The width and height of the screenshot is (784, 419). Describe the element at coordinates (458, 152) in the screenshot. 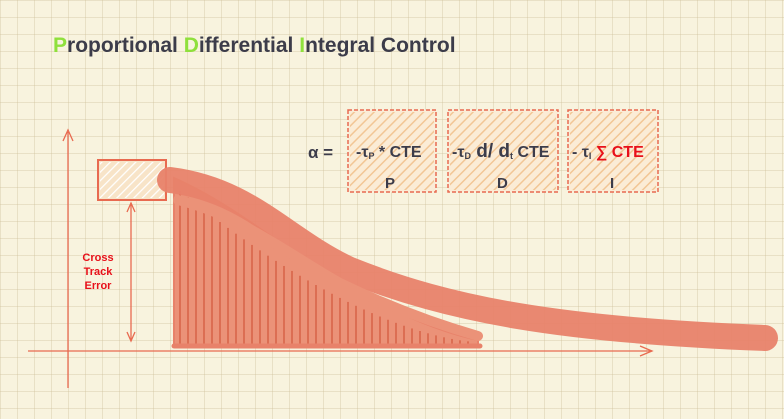

I see `term-d-prefix: -τ` at that location.